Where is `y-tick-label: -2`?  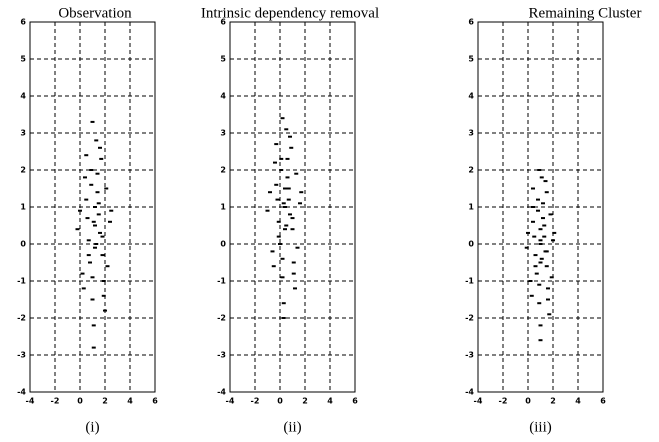 y-tick-label: -2 is located at coordinates (469, 318).